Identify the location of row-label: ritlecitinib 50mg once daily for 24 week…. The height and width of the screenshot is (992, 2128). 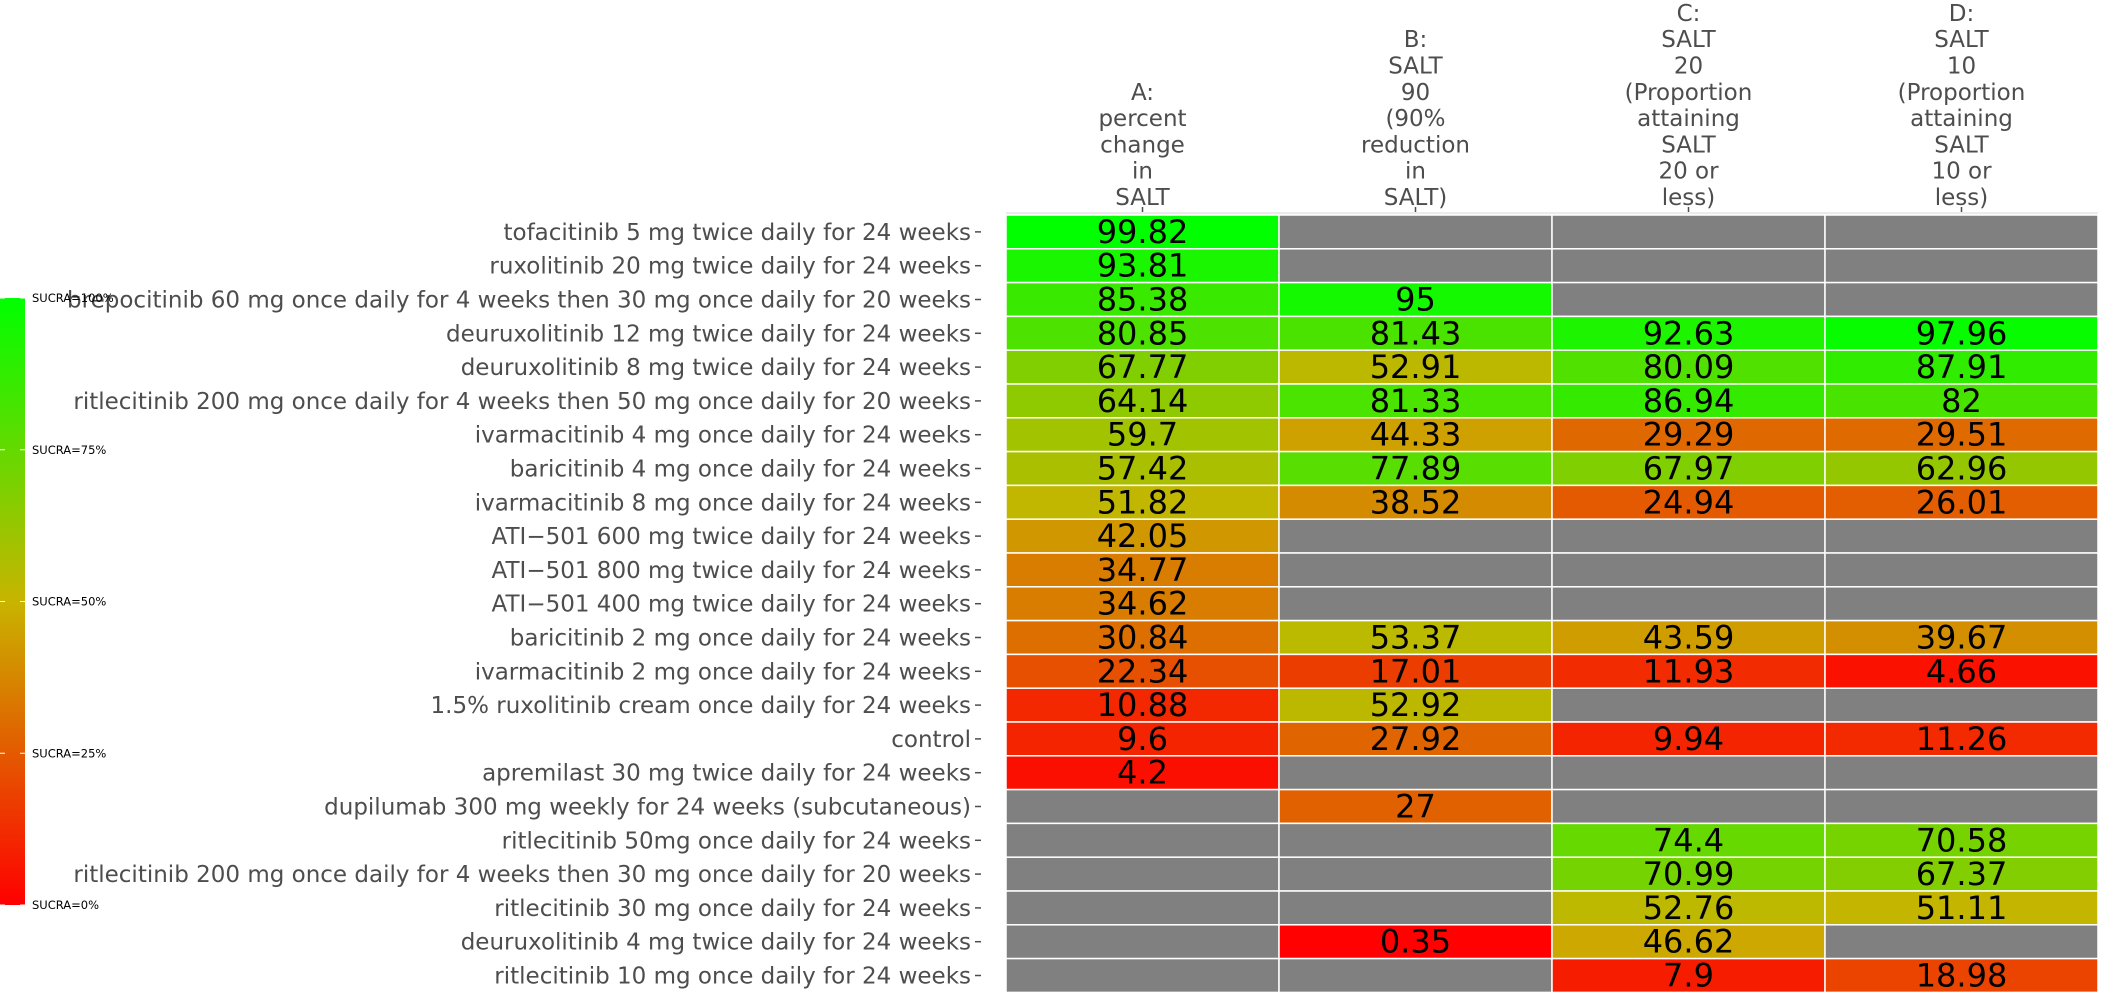
(736, 841).